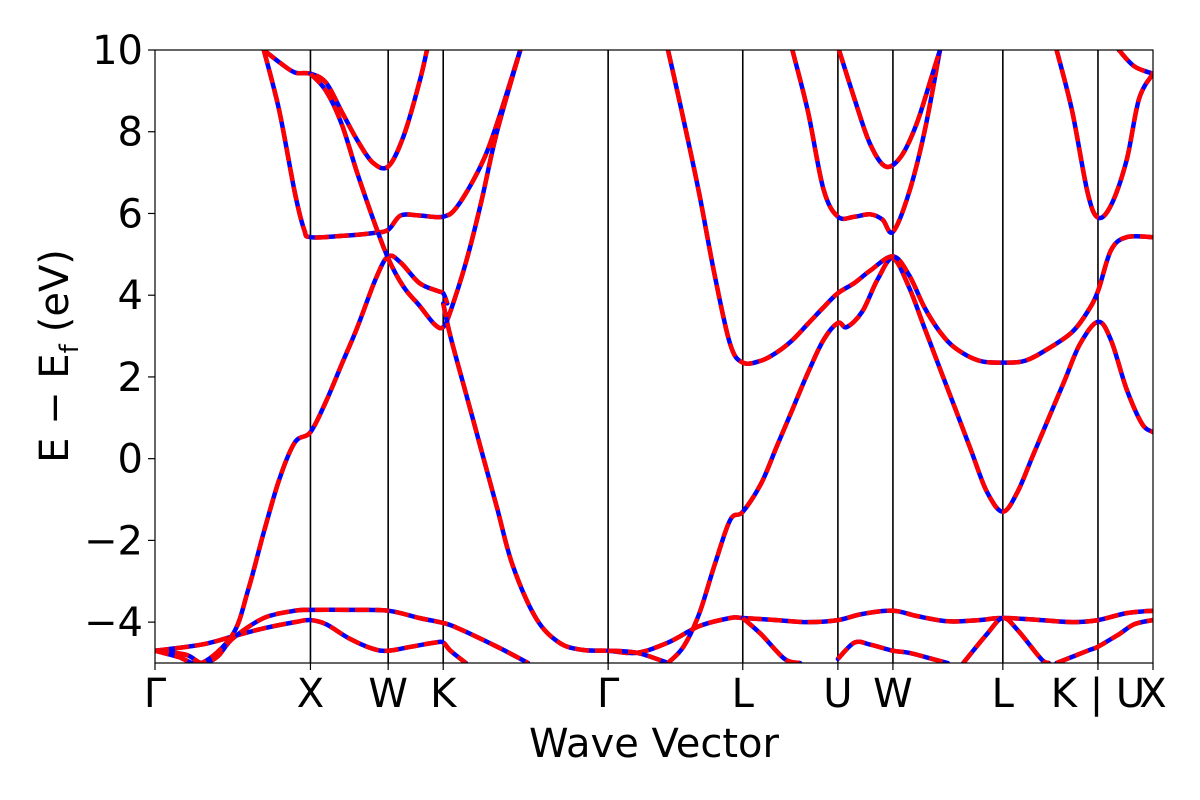 The width and height of the screenshot is (1200, 800). What do you see at coordinates (113, 541) in the screenshot?
I see `y-tick-label: −2` at bounding box center [113, 541].